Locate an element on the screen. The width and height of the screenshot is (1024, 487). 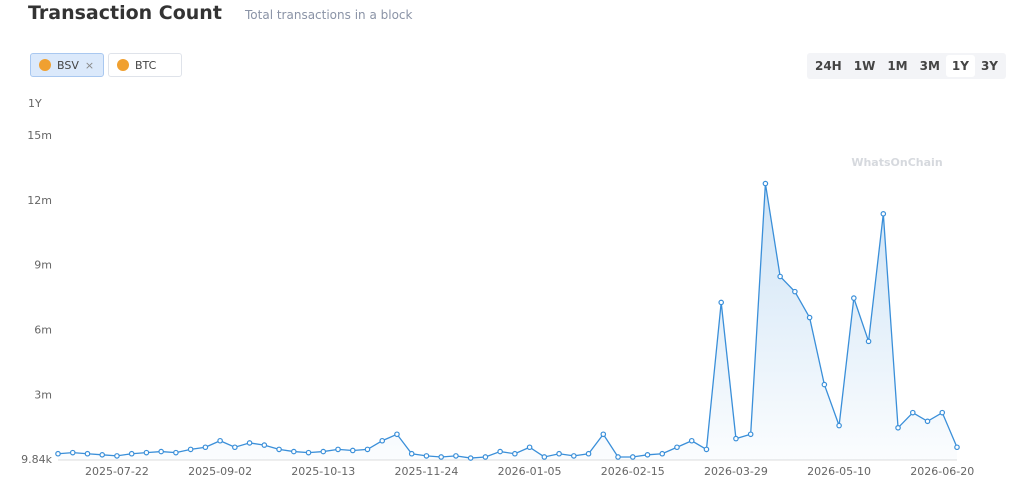
chip-label: BSV is located at coordinates (68, 65).